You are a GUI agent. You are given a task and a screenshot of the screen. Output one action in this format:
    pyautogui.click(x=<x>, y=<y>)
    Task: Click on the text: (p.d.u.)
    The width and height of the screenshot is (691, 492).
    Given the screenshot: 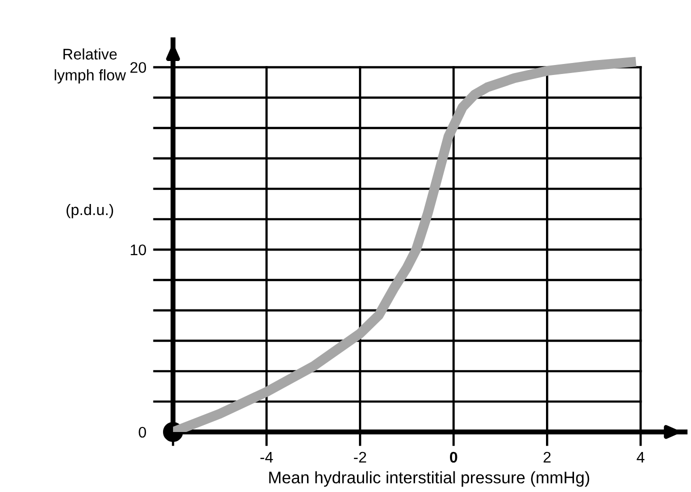 What is the action you would take?
    pyautogui.click(x=90, y=211)
    